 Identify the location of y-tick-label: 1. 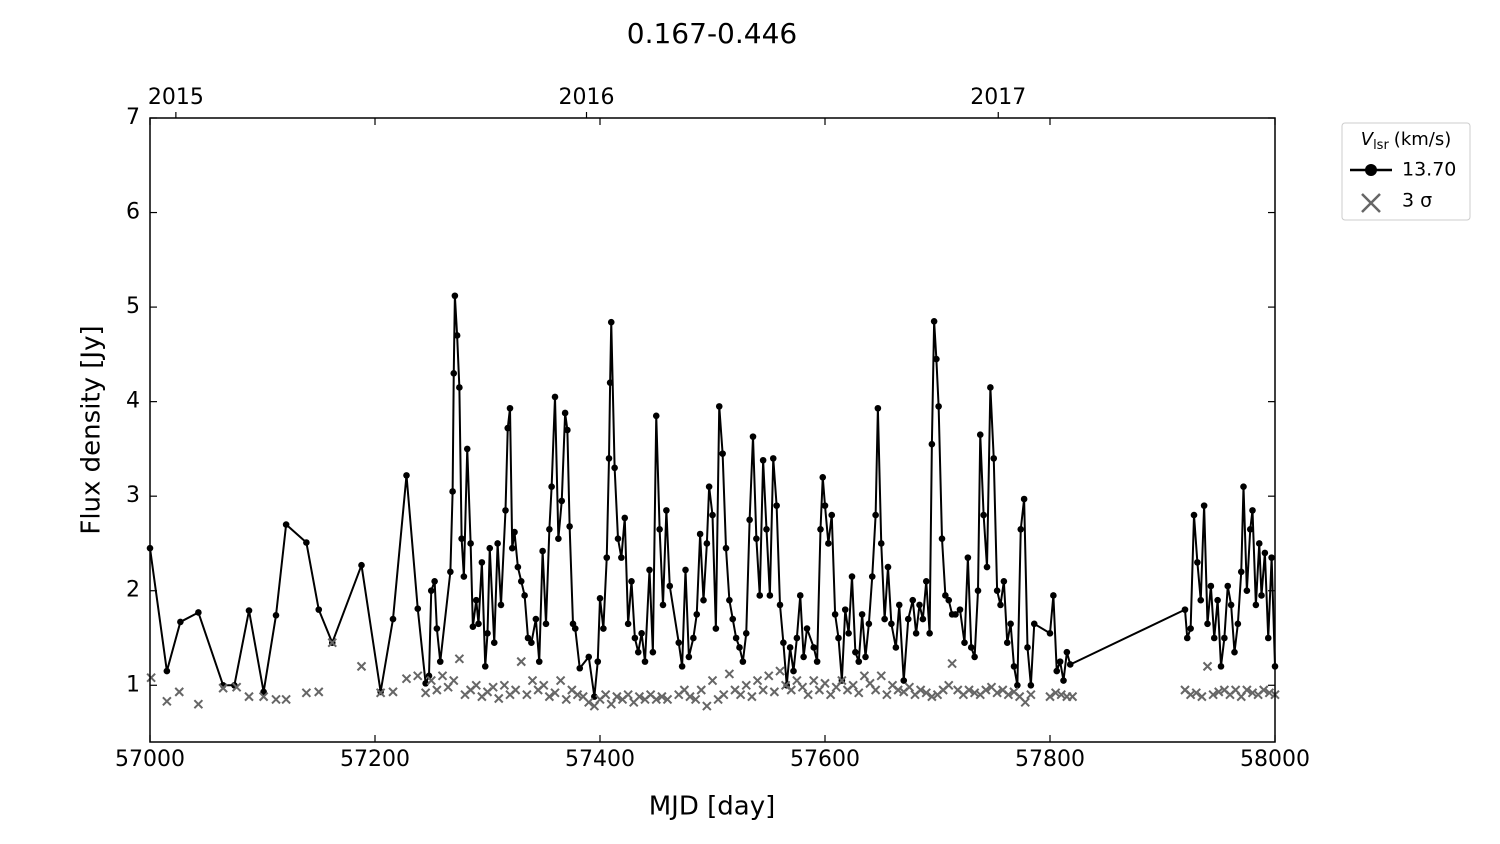
(133, 684).